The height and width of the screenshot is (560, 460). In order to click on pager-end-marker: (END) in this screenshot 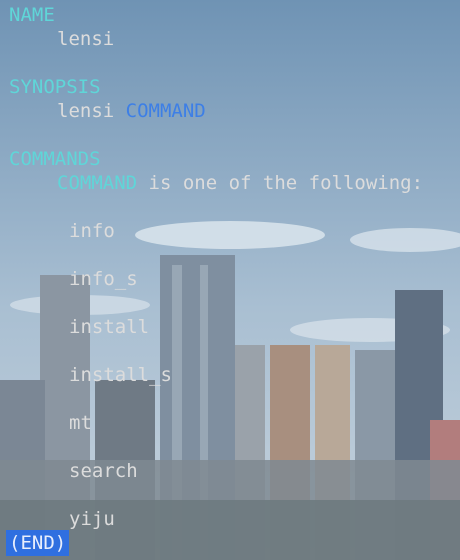, I will do `click(38, 543)`.